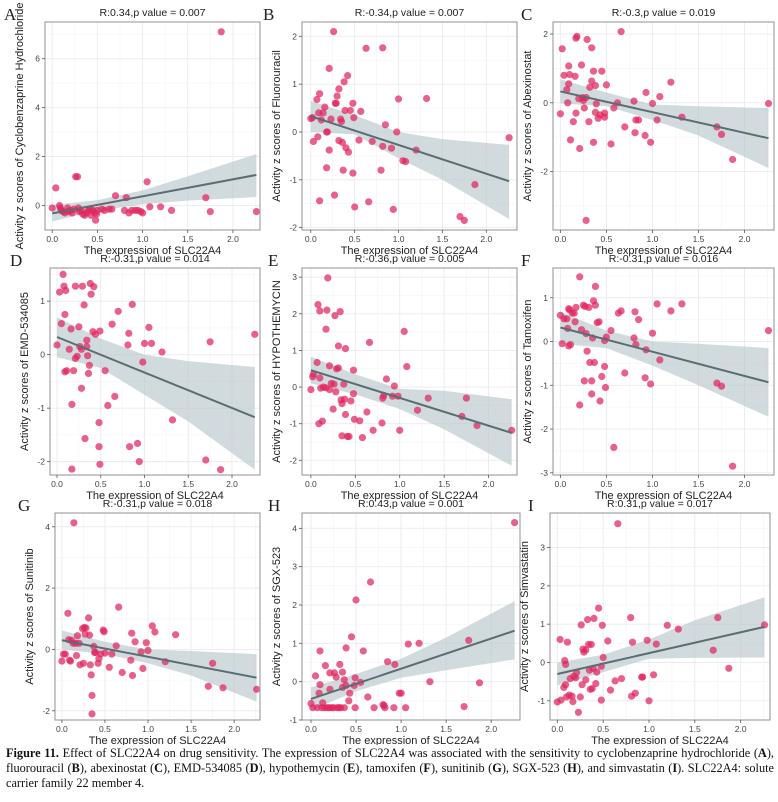  Describe the element at coordinates (32, 753) in the screenshot. I see `caption-label: Figure 11.` at that location.